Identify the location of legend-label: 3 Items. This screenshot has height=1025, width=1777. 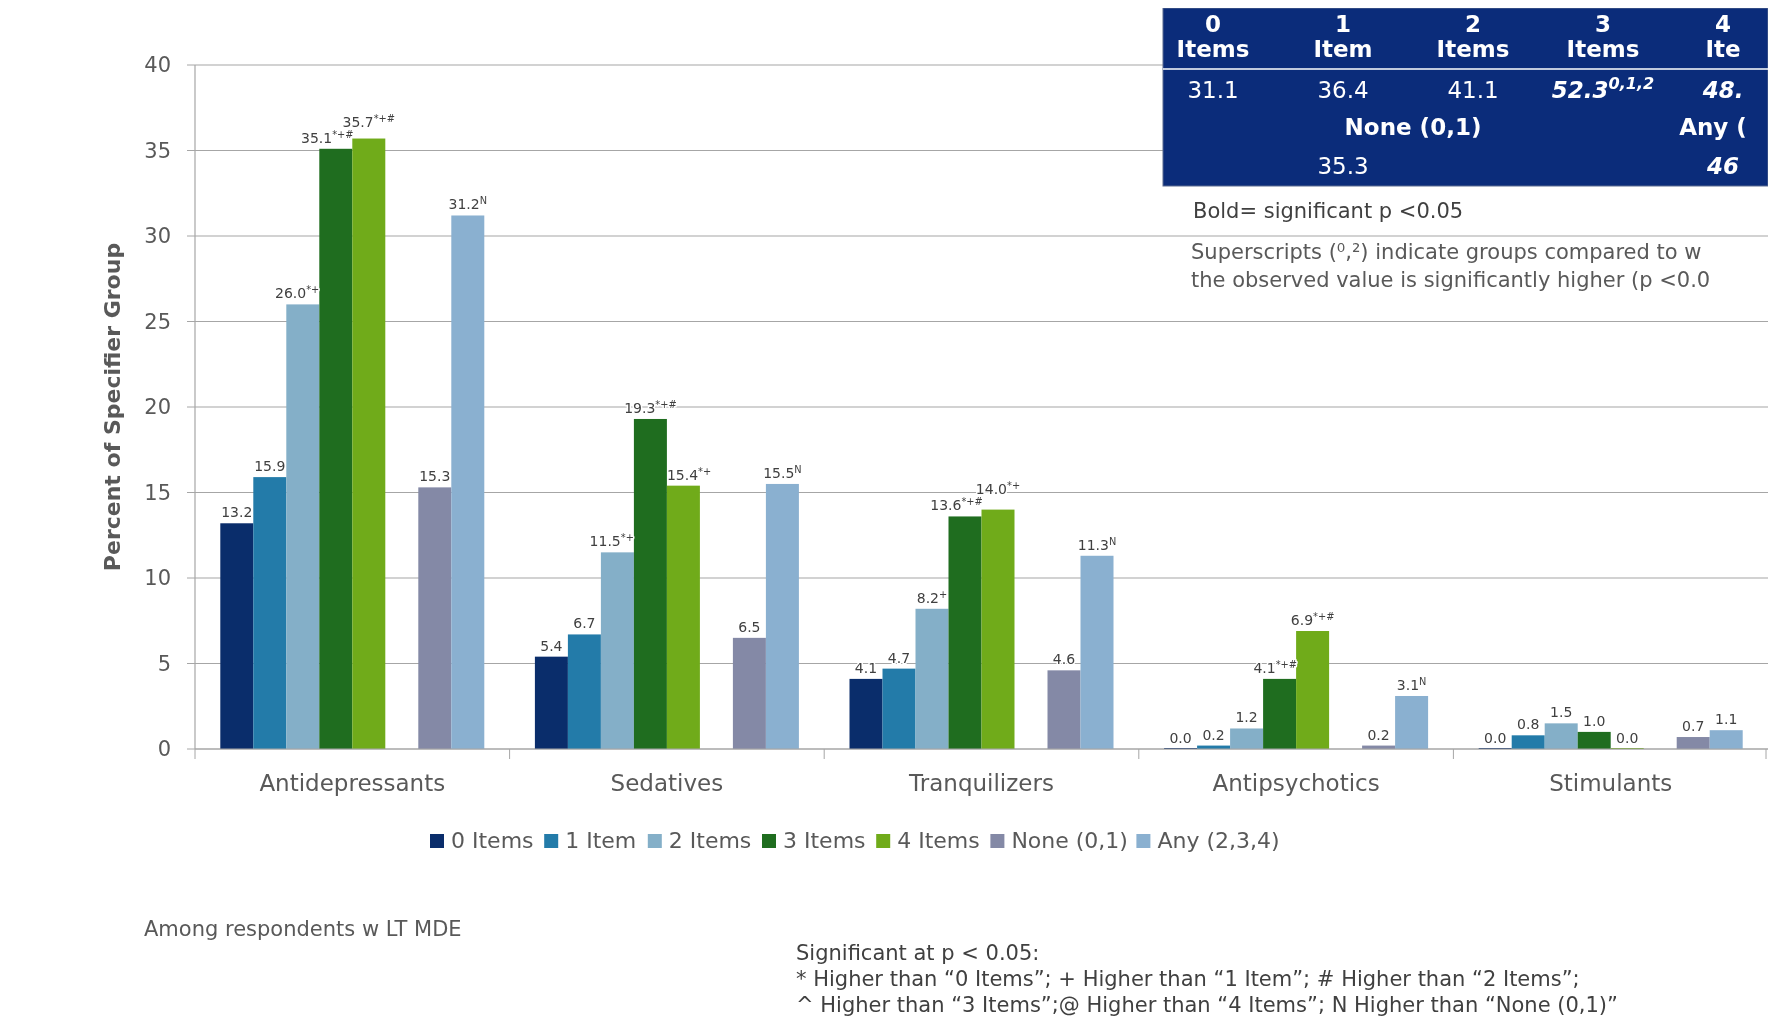
(824, 840).